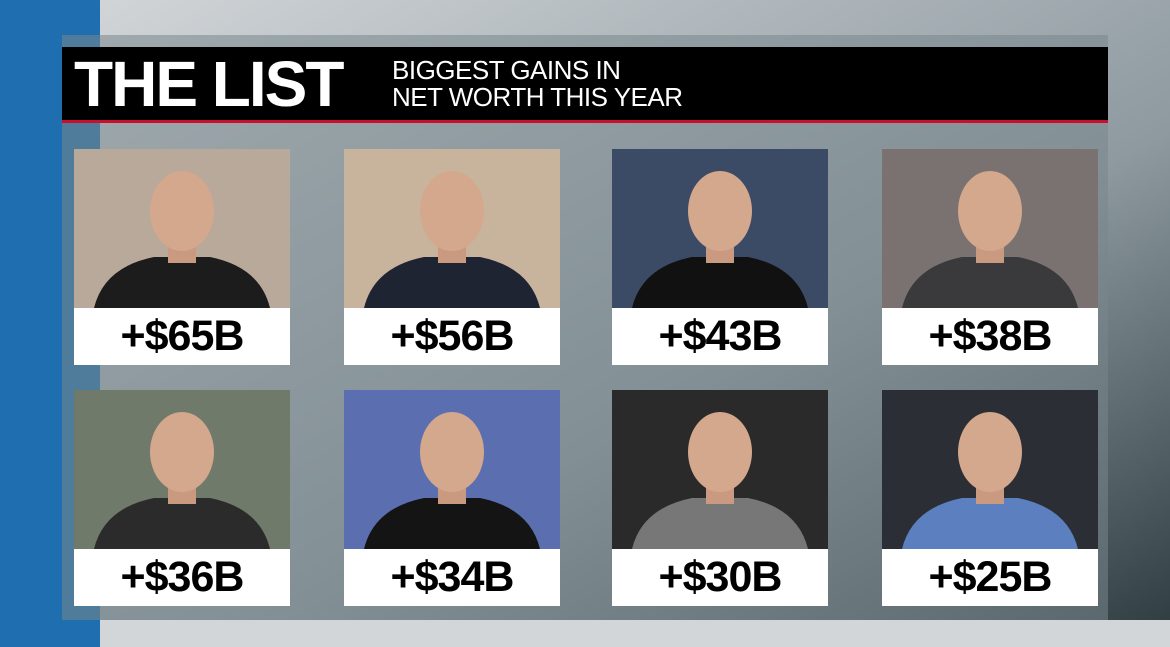 This screenshot has height=647, width=1170. I want to click on amount: +$56B, so click(452, 336).